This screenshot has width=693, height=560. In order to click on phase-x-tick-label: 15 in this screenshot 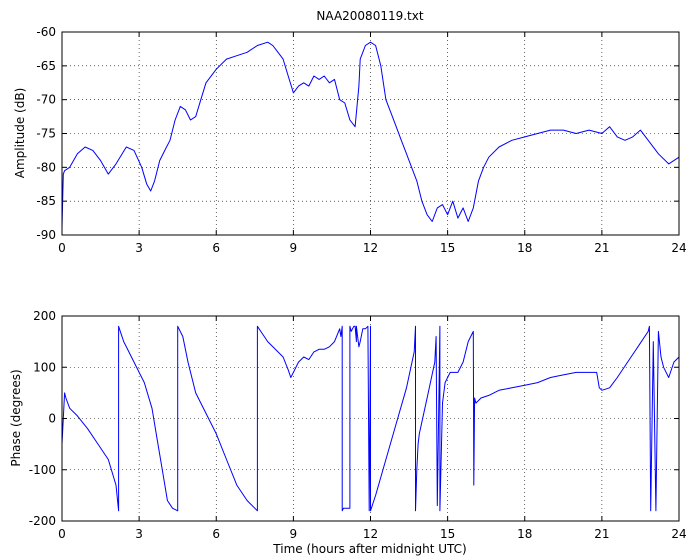, I will do `click(447, 534)`.